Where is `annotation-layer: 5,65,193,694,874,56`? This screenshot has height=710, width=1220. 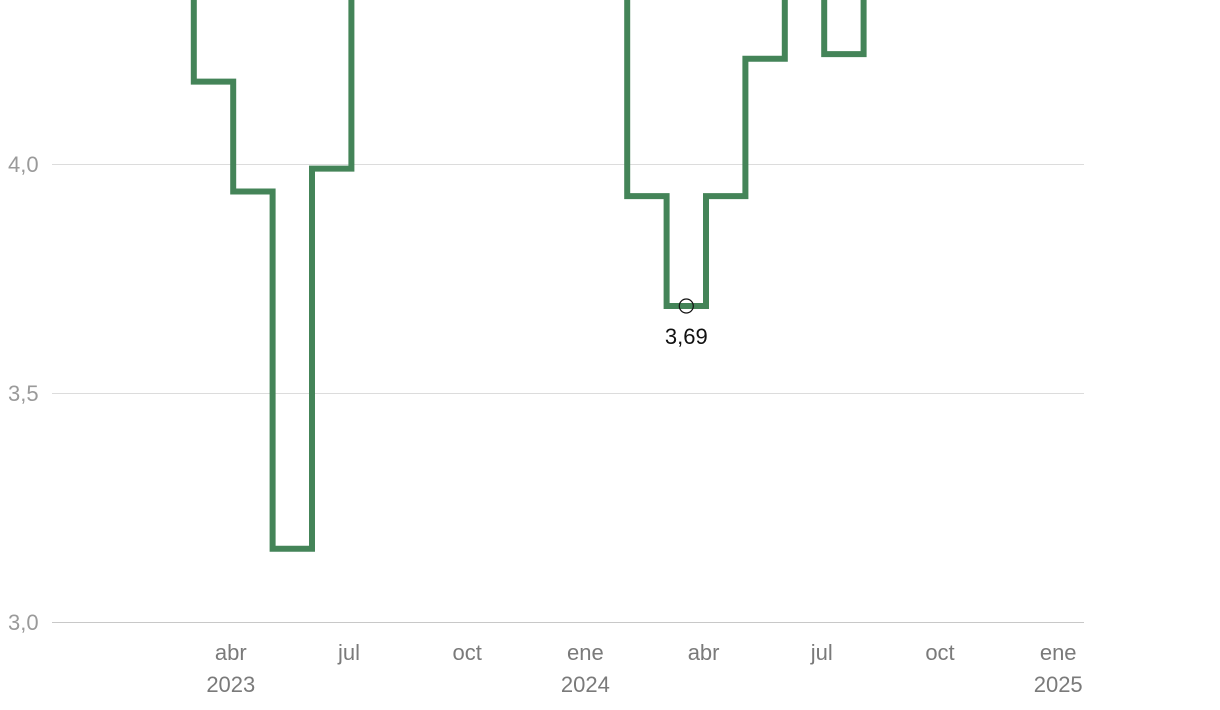
annotation-layer: 5,65,193,694,874,56 is located at coordinates (686, 323).